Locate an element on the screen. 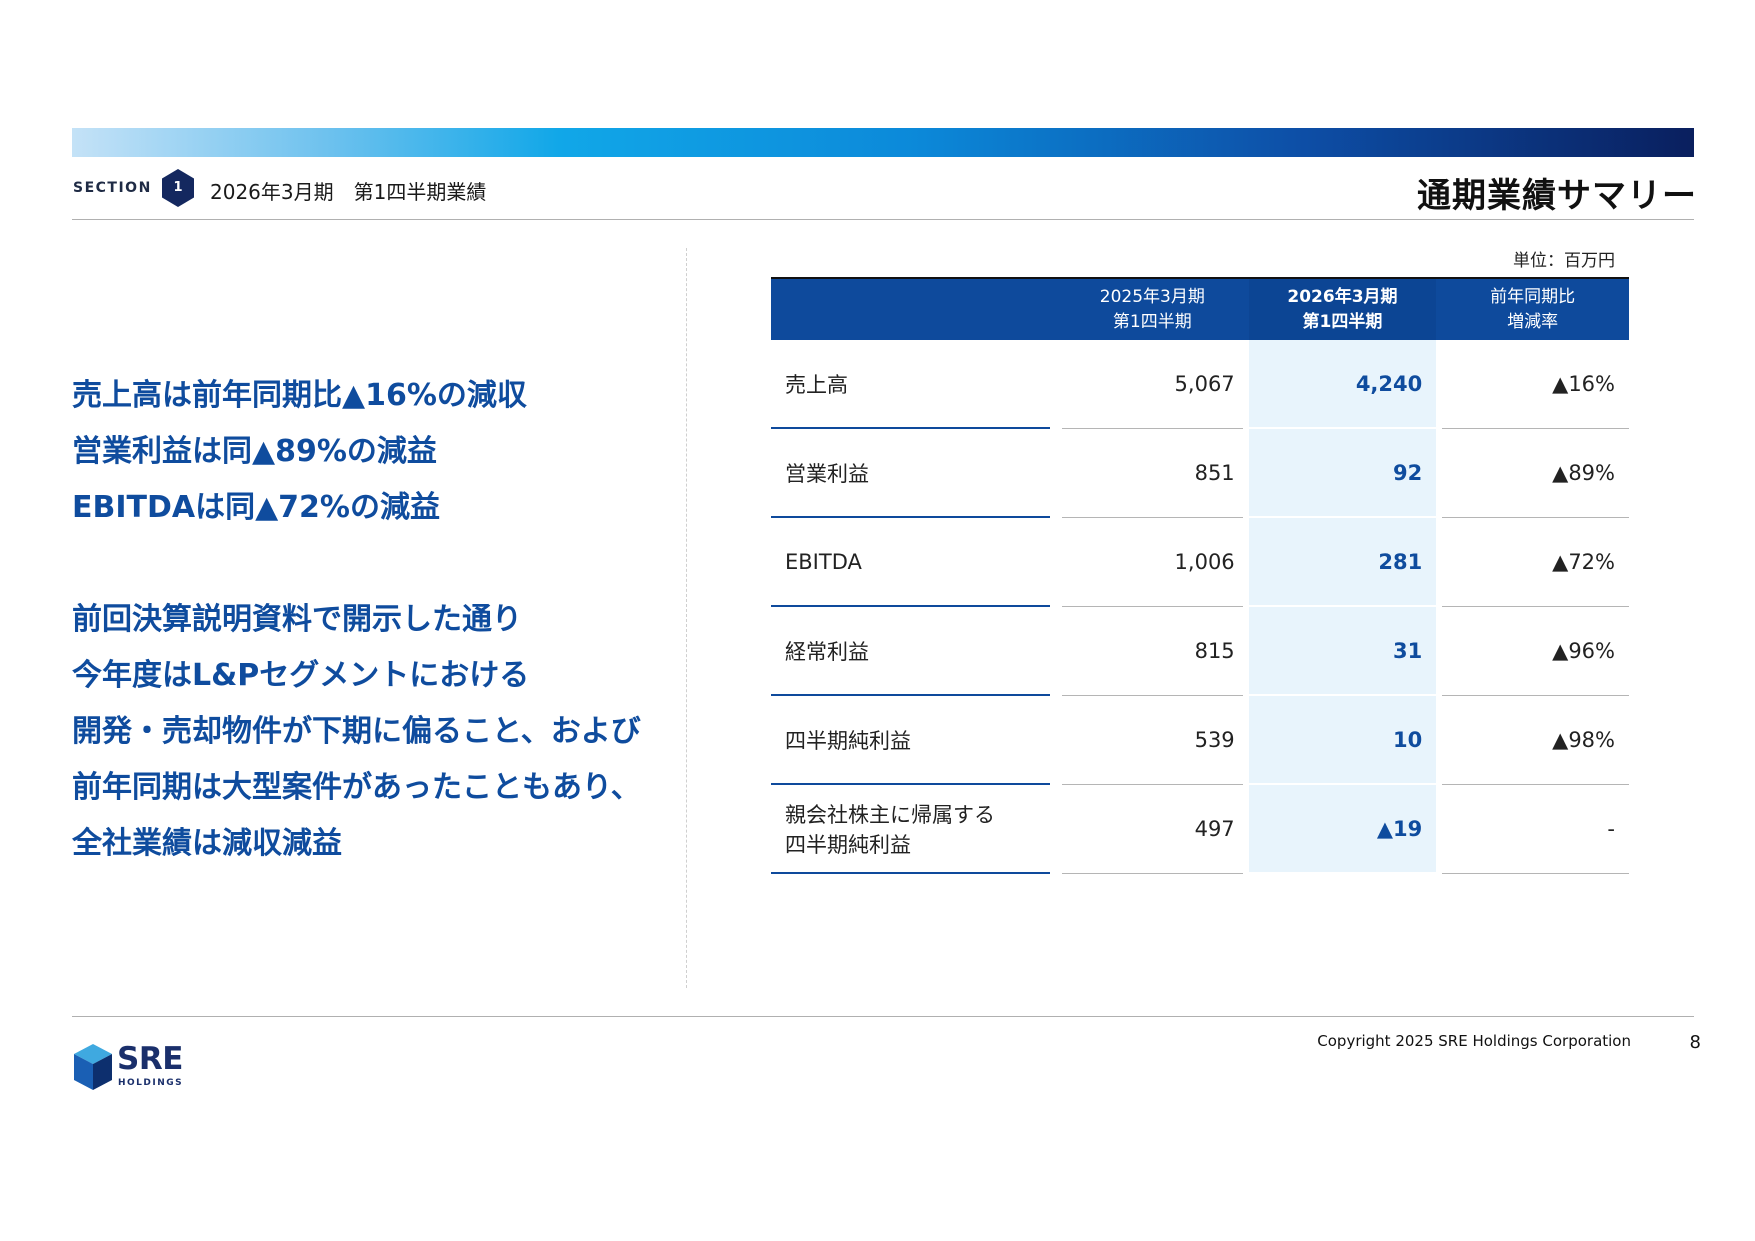  header-gradient-bar is located at coordinates (883, 142).